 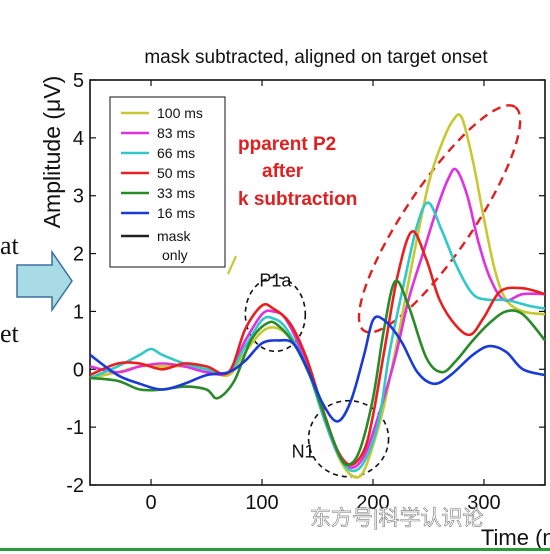 What do you see at coordinates (348, 438) in the screenshot?
I see `n1-ellipse` at bounding box center [348, 438].